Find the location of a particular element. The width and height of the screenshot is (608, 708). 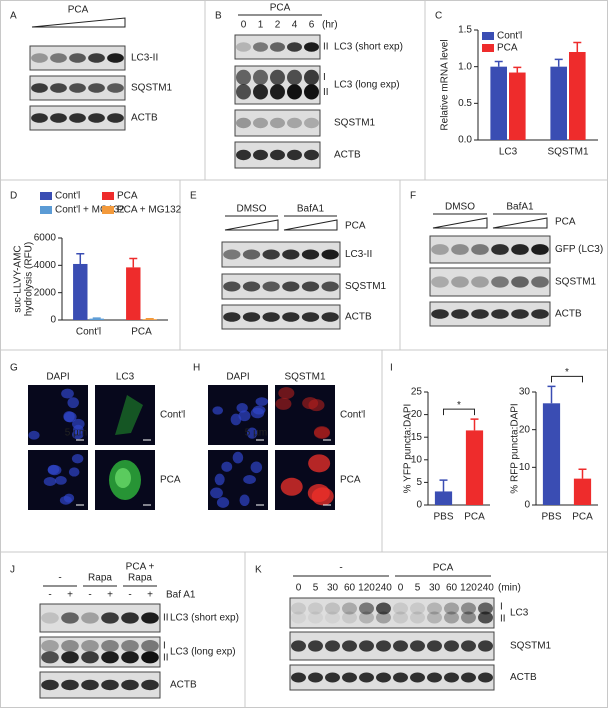

panel-label: J is located at coordinates (12, 570).